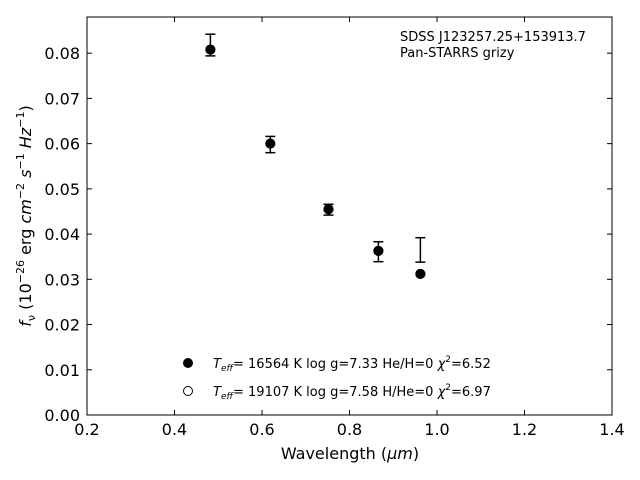 This screenshot has height=480, width=640. Describe the element at coordinates (174, 429) in the screenshot. I see `x-tick-label: 0.4` at that location.